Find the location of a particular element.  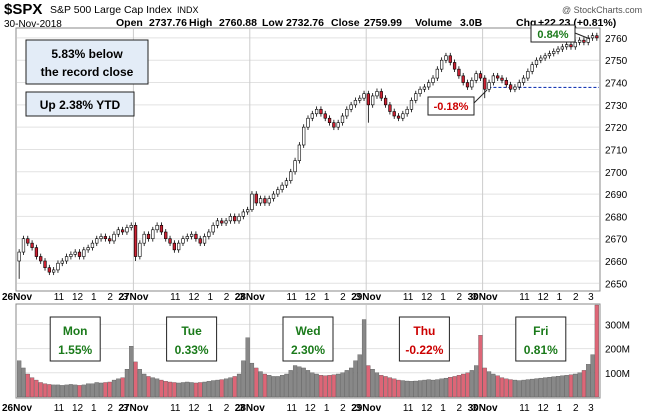

open-label: Open is located at coordinates (129, 23).